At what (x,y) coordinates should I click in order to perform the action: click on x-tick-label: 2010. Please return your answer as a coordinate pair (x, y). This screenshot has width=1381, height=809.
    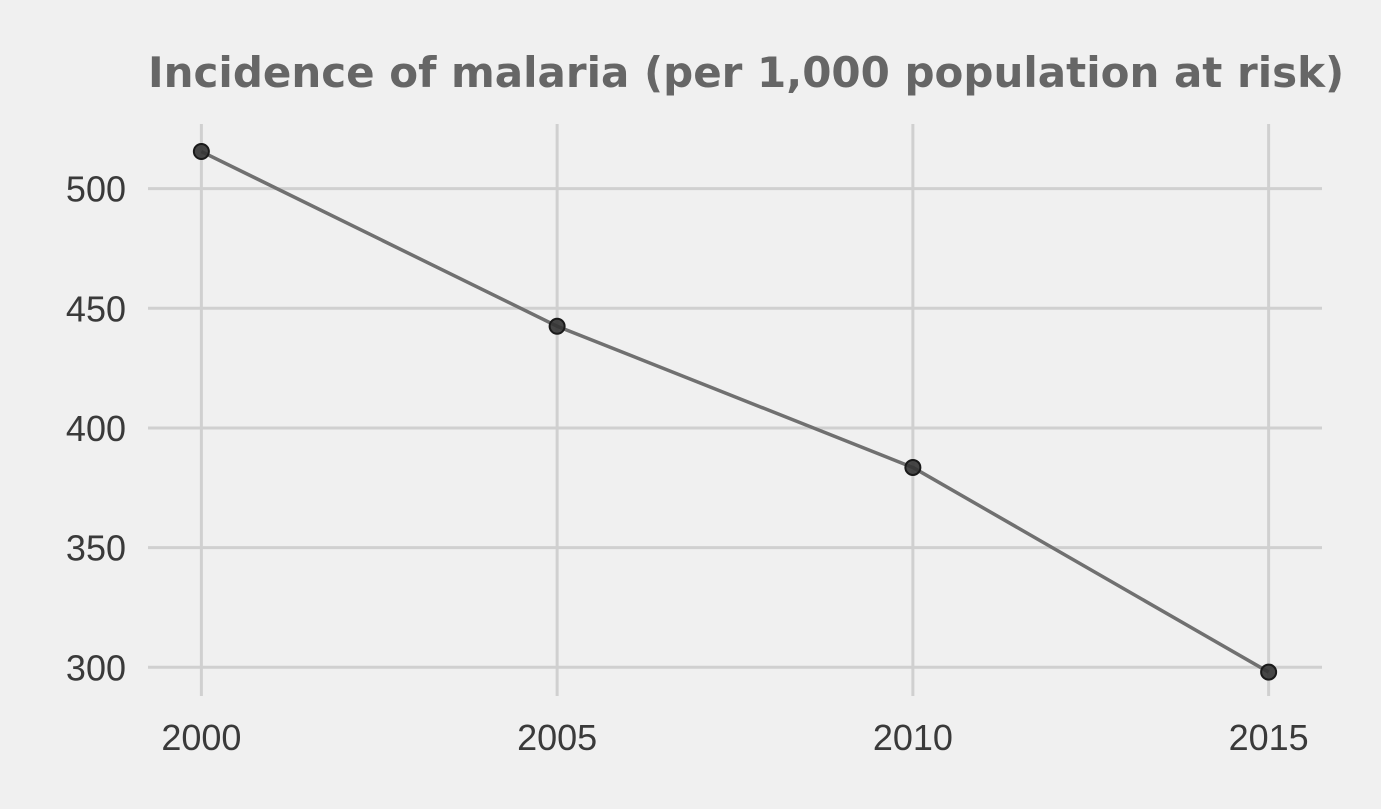
    Looking at the image, I should click on (913, 737).